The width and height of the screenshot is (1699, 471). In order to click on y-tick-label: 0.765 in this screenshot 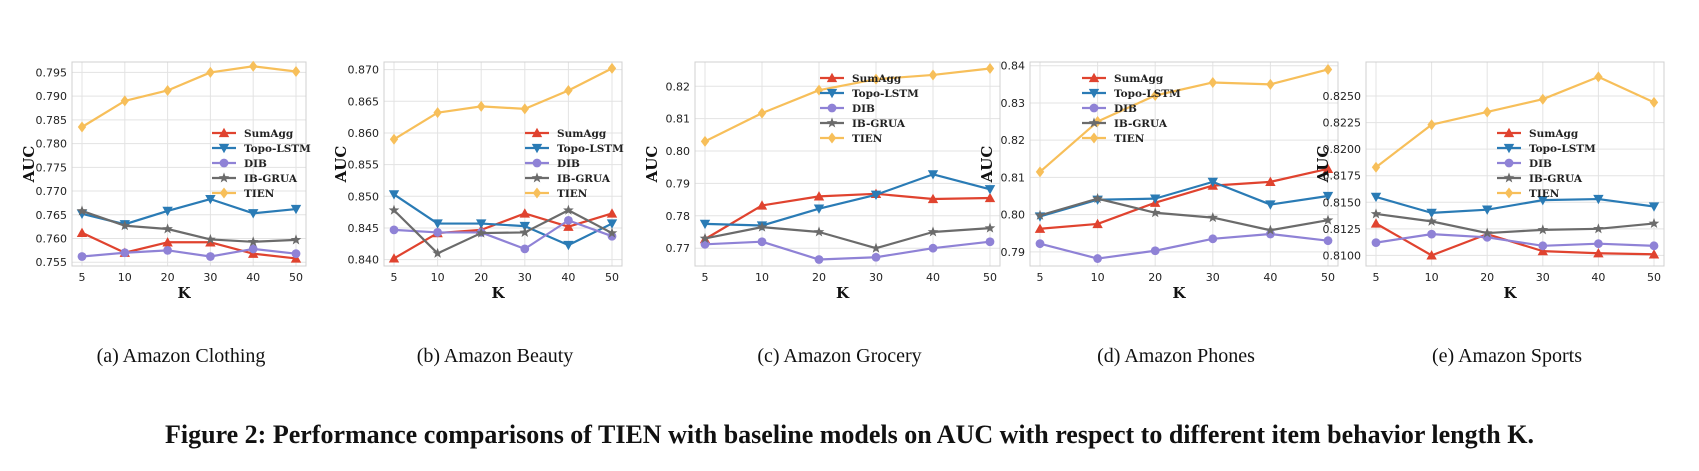, I will do `click(52, 215)`.